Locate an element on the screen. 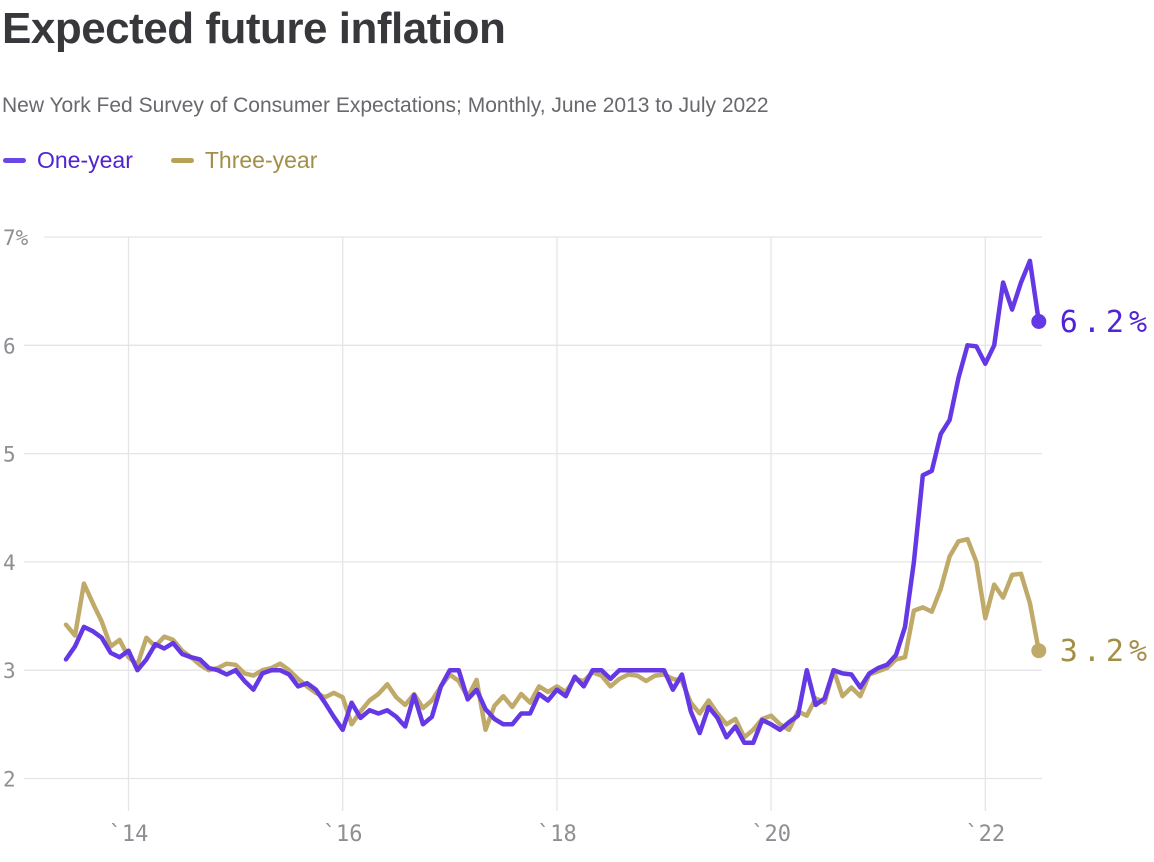 Image resolution: width=1154 pixels, height=862 pixels. y-axis-tick-label: 3 is located at coordinates (9, 671).